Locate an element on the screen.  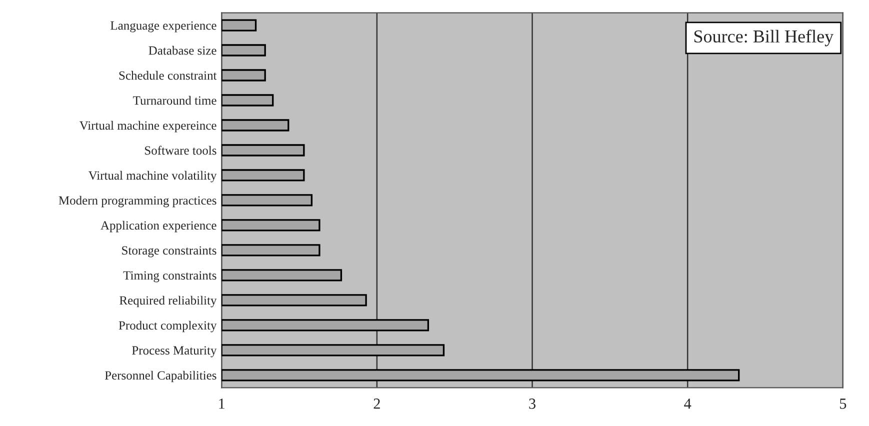
y-tick-label: Timing constraints is located at coordinates (169, 276).